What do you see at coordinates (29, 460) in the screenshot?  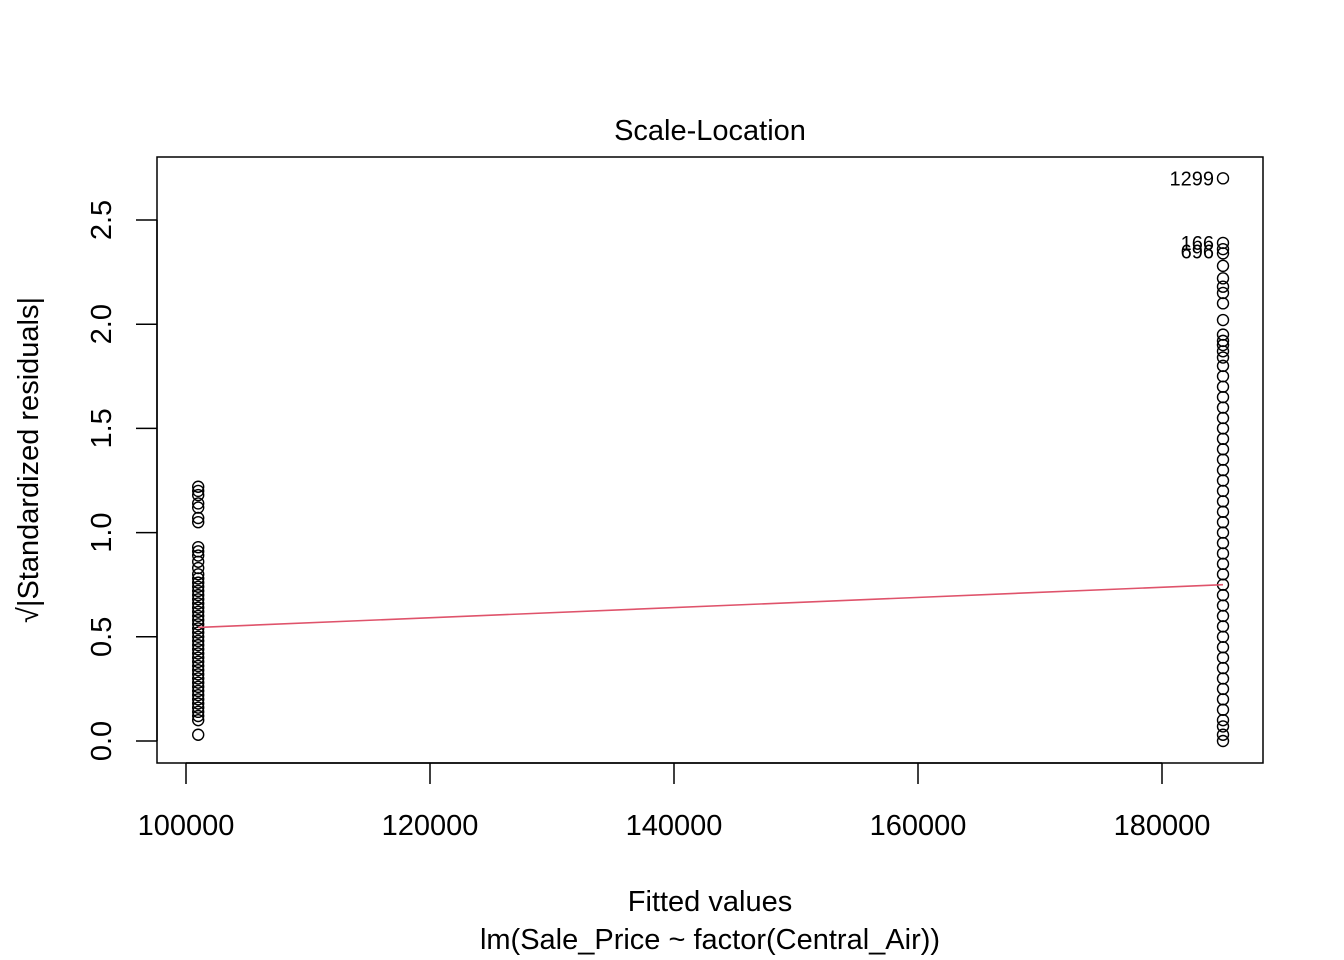 I see `y-axis-title: √|Standardized residuals|` at bounding box center [29, 460].